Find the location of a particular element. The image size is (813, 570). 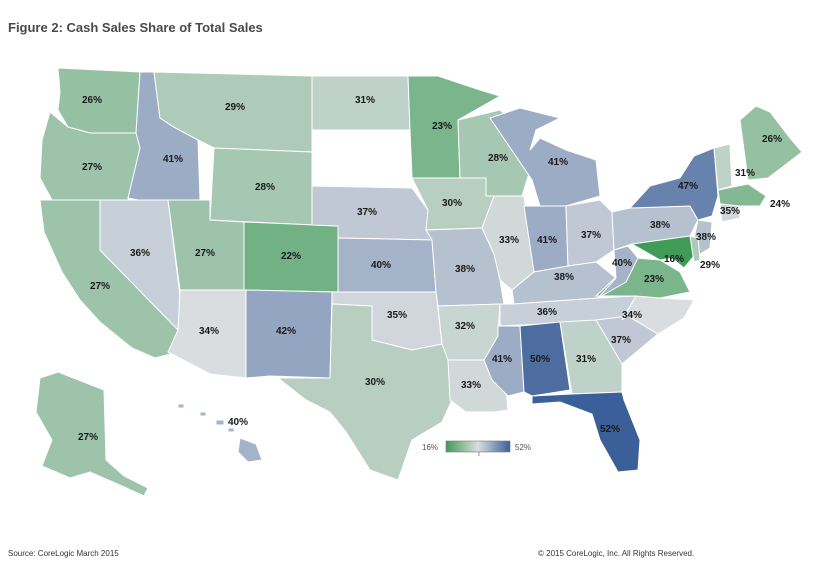

label-tx: 30% is located at coordinates (375, 382).